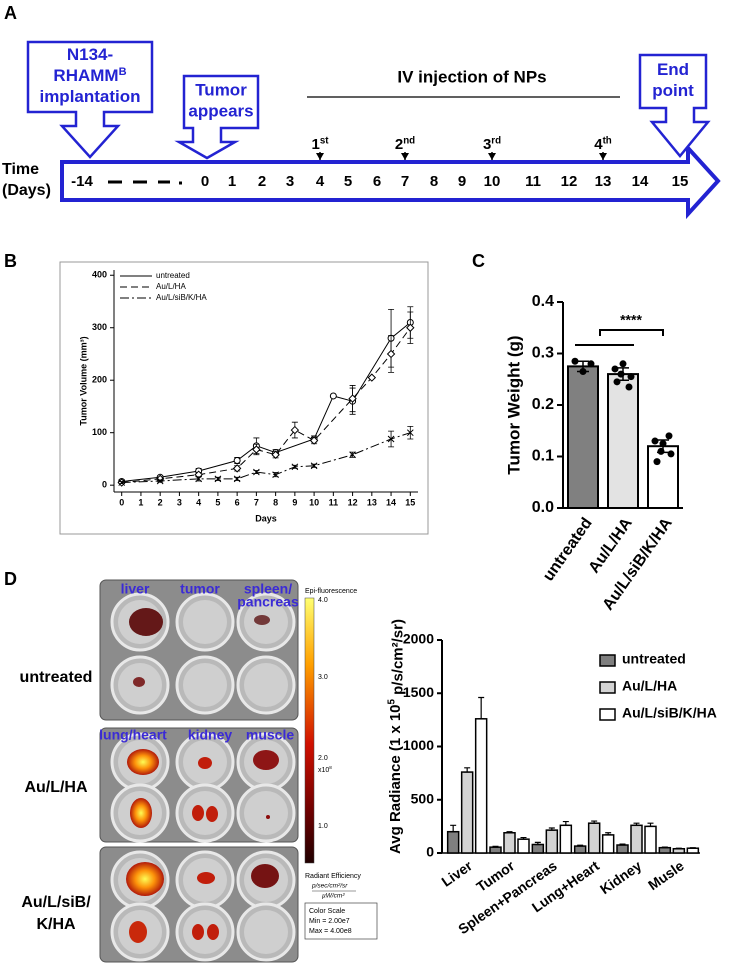 This screenshot has height=967, width=736. Describe the element at coordinates (496, 140) in the screenshot. I see `superscript: rd` at that location.